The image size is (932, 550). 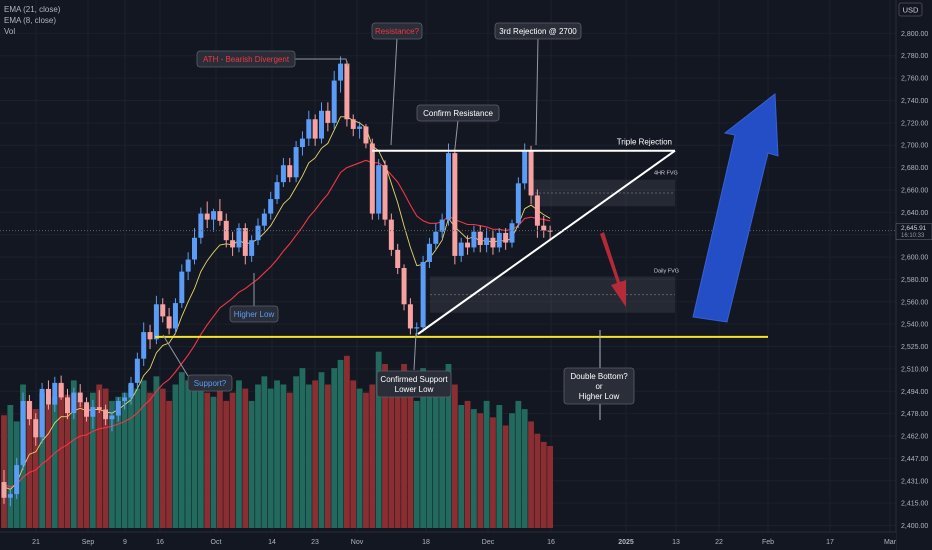 I want to click on price-tick: 2,580.00, so click(x=914, y=280).